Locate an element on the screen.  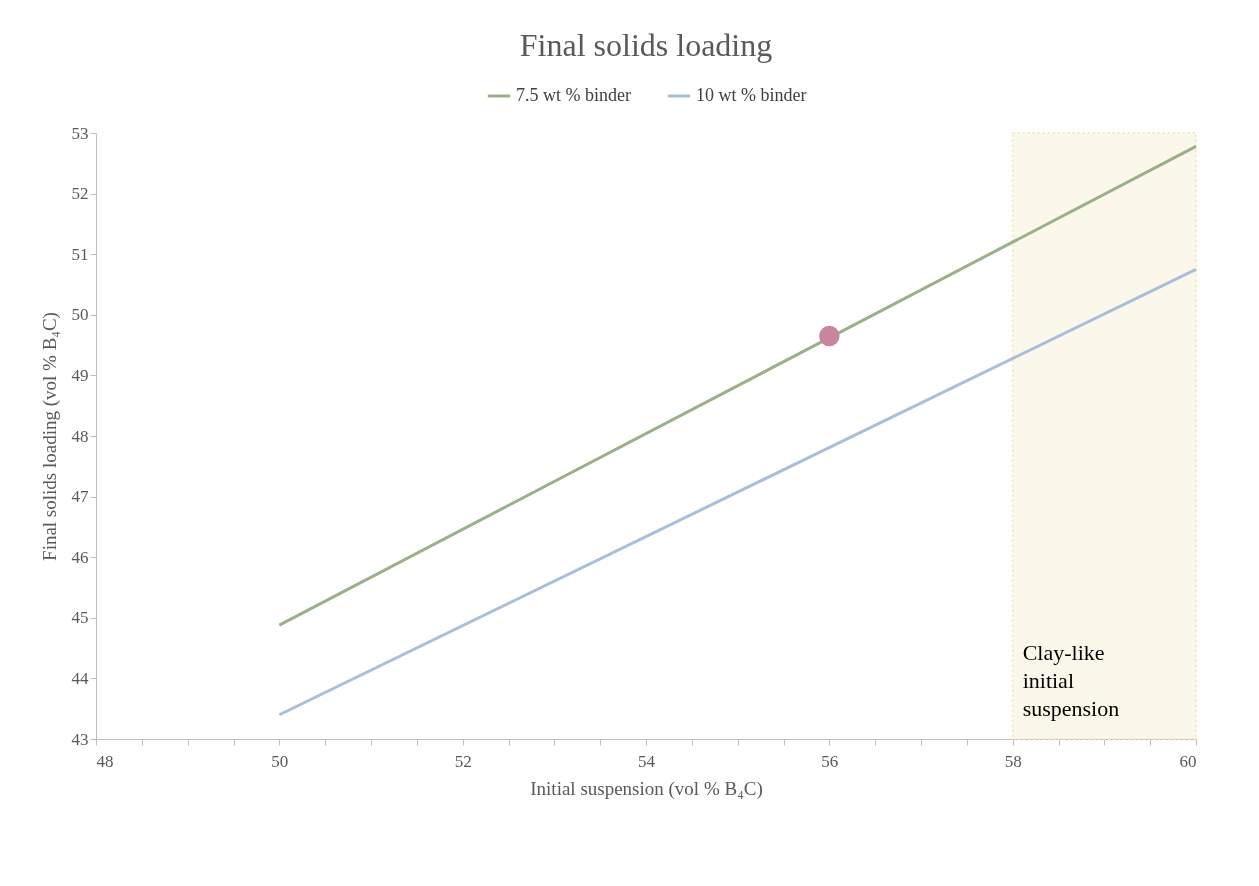
x-tick-label: 50 is located at coordinates (280, 761).